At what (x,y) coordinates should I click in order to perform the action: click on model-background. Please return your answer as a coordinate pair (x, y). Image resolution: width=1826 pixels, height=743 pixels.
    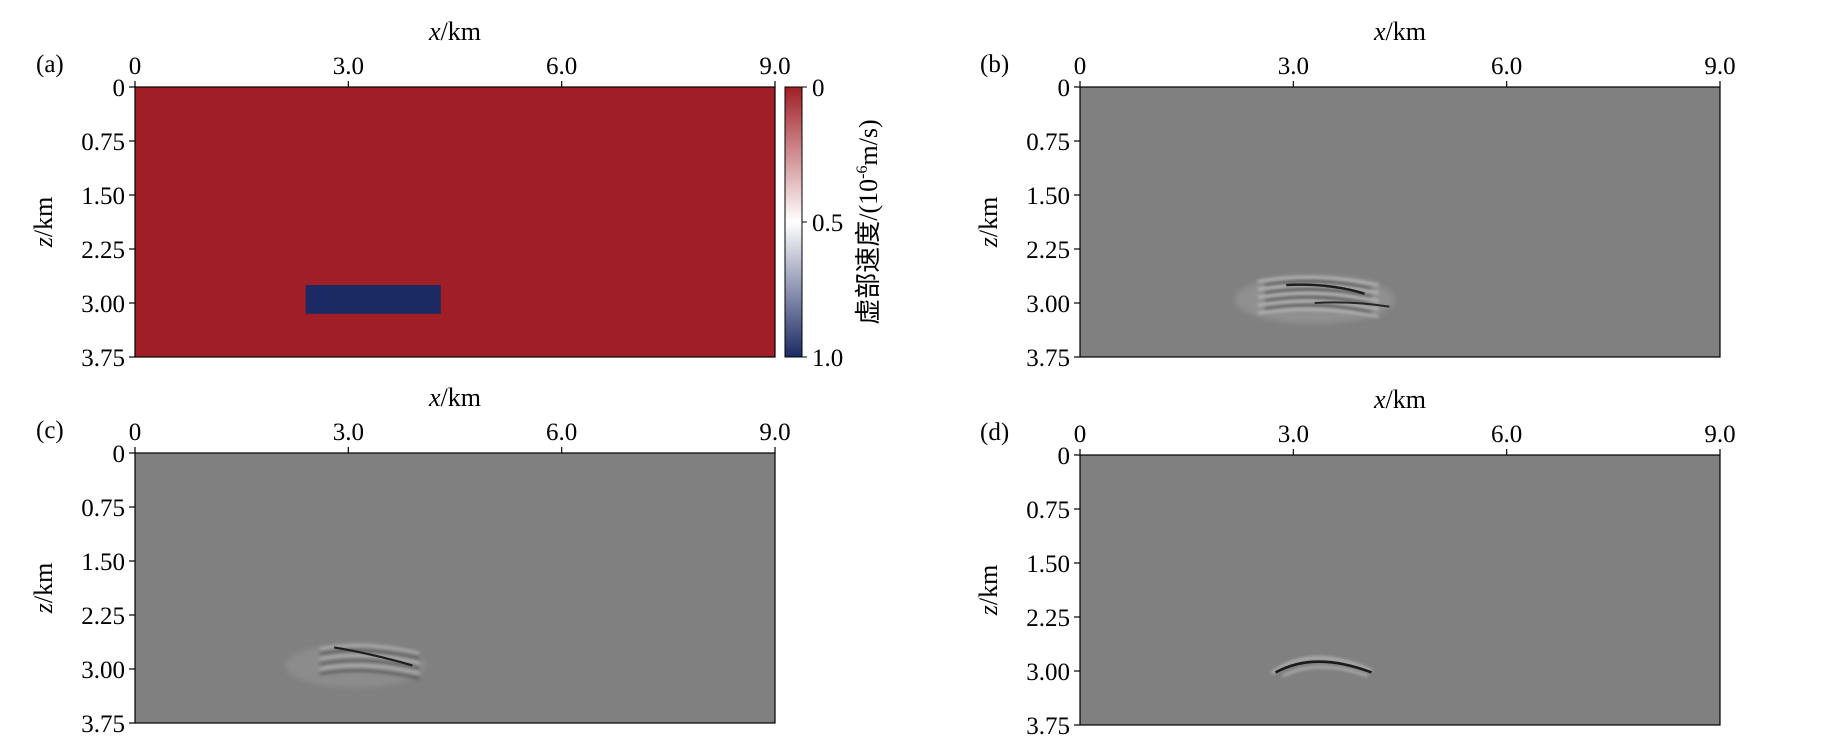
    Looking at the image, I should click on (455, 222).